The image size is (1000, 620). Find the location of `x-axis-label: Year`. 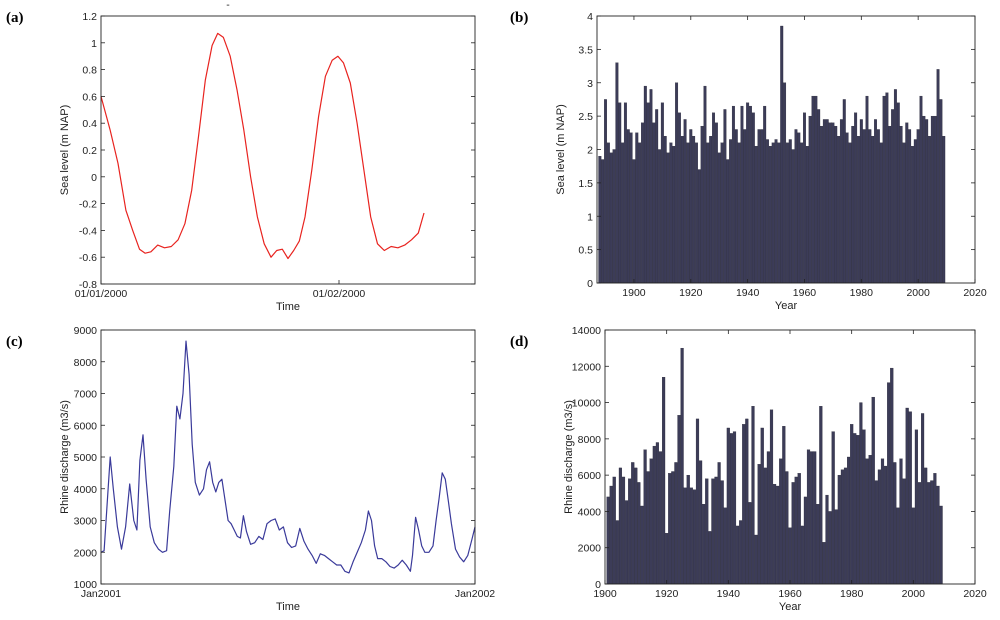

x-axis-label: Year is located at coordinates (790, 607).